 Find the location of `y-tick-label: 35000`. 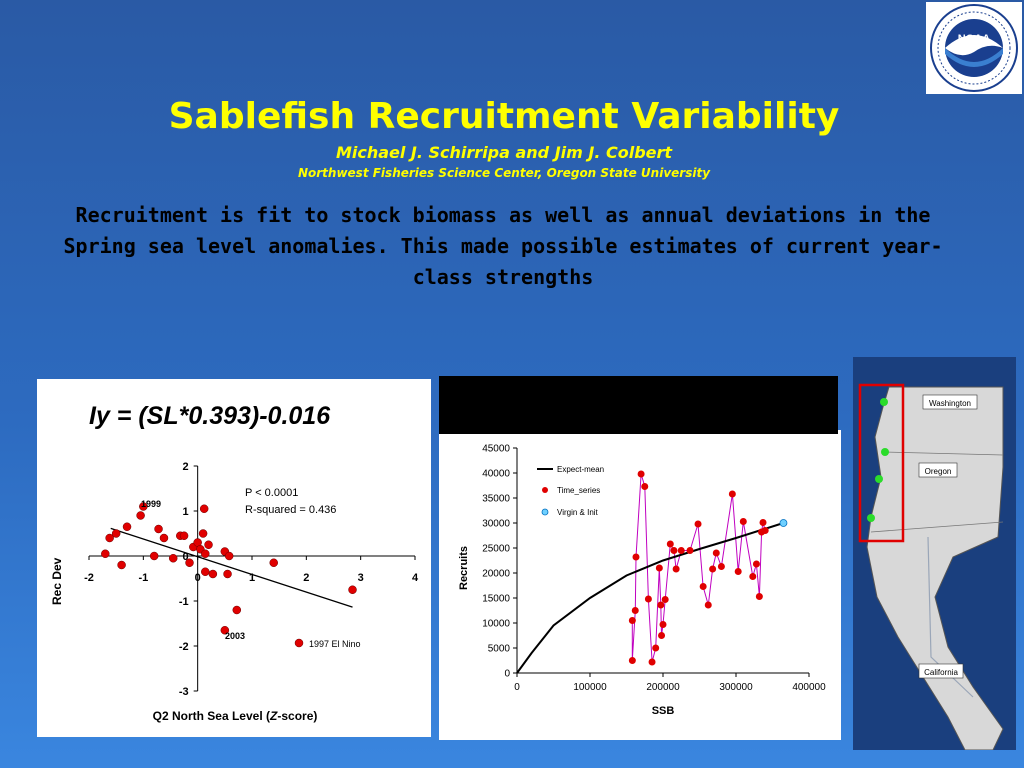

y-tick-label: 35000 is located at coordinates (496, 499).